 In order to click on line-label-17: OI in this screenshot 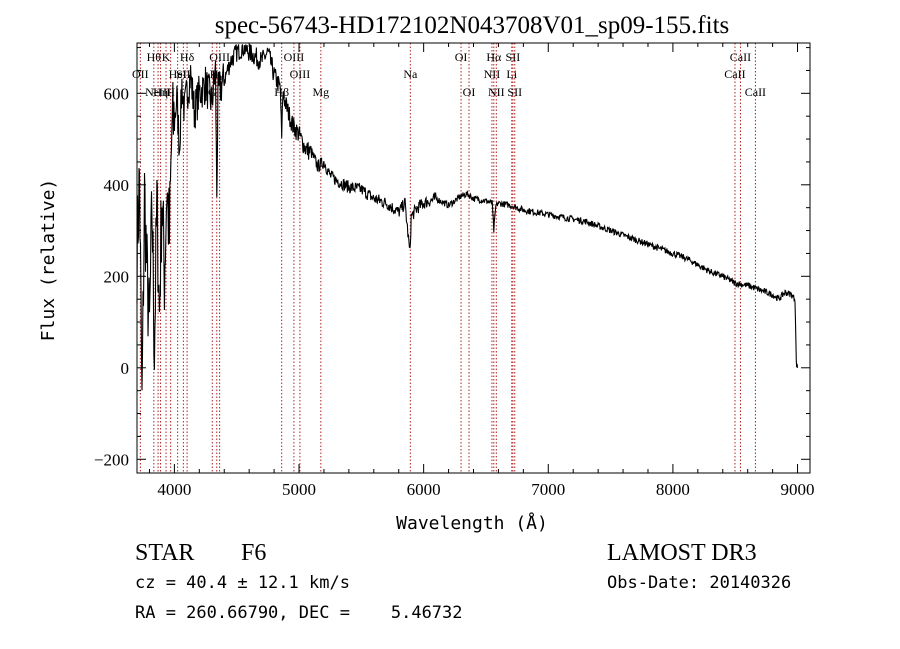, I will do `click(461, 57)`.